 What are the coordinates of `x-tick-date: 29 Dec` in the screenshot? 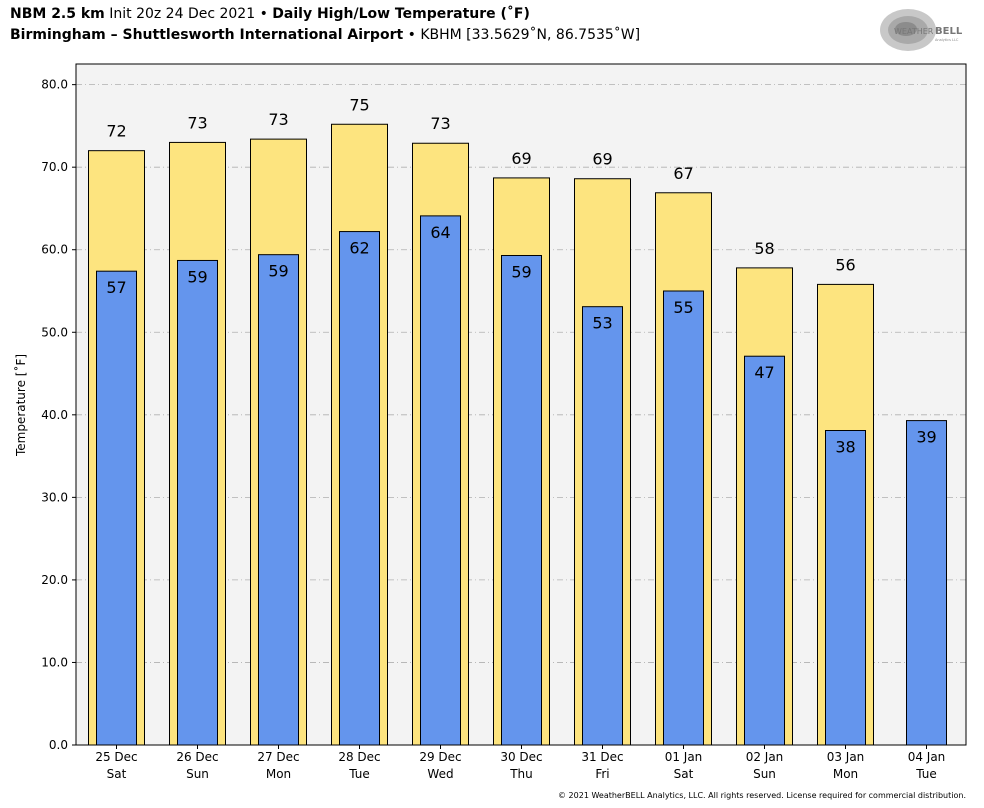 It's located at (440, 757).